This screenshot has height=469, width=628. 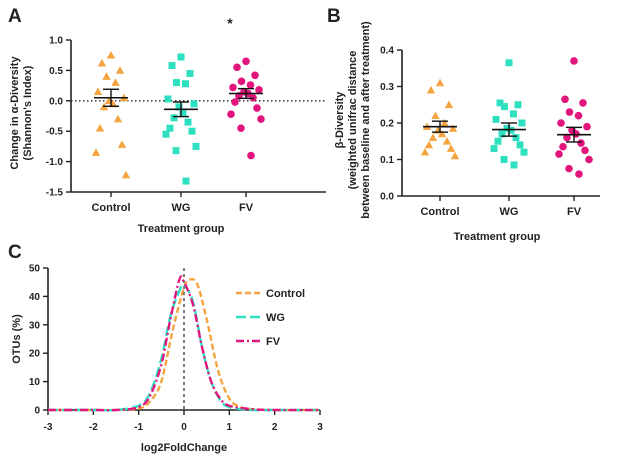 I want to click on panel-b-ylabel-line1: β-Diversity, so click(x=340, y=120).